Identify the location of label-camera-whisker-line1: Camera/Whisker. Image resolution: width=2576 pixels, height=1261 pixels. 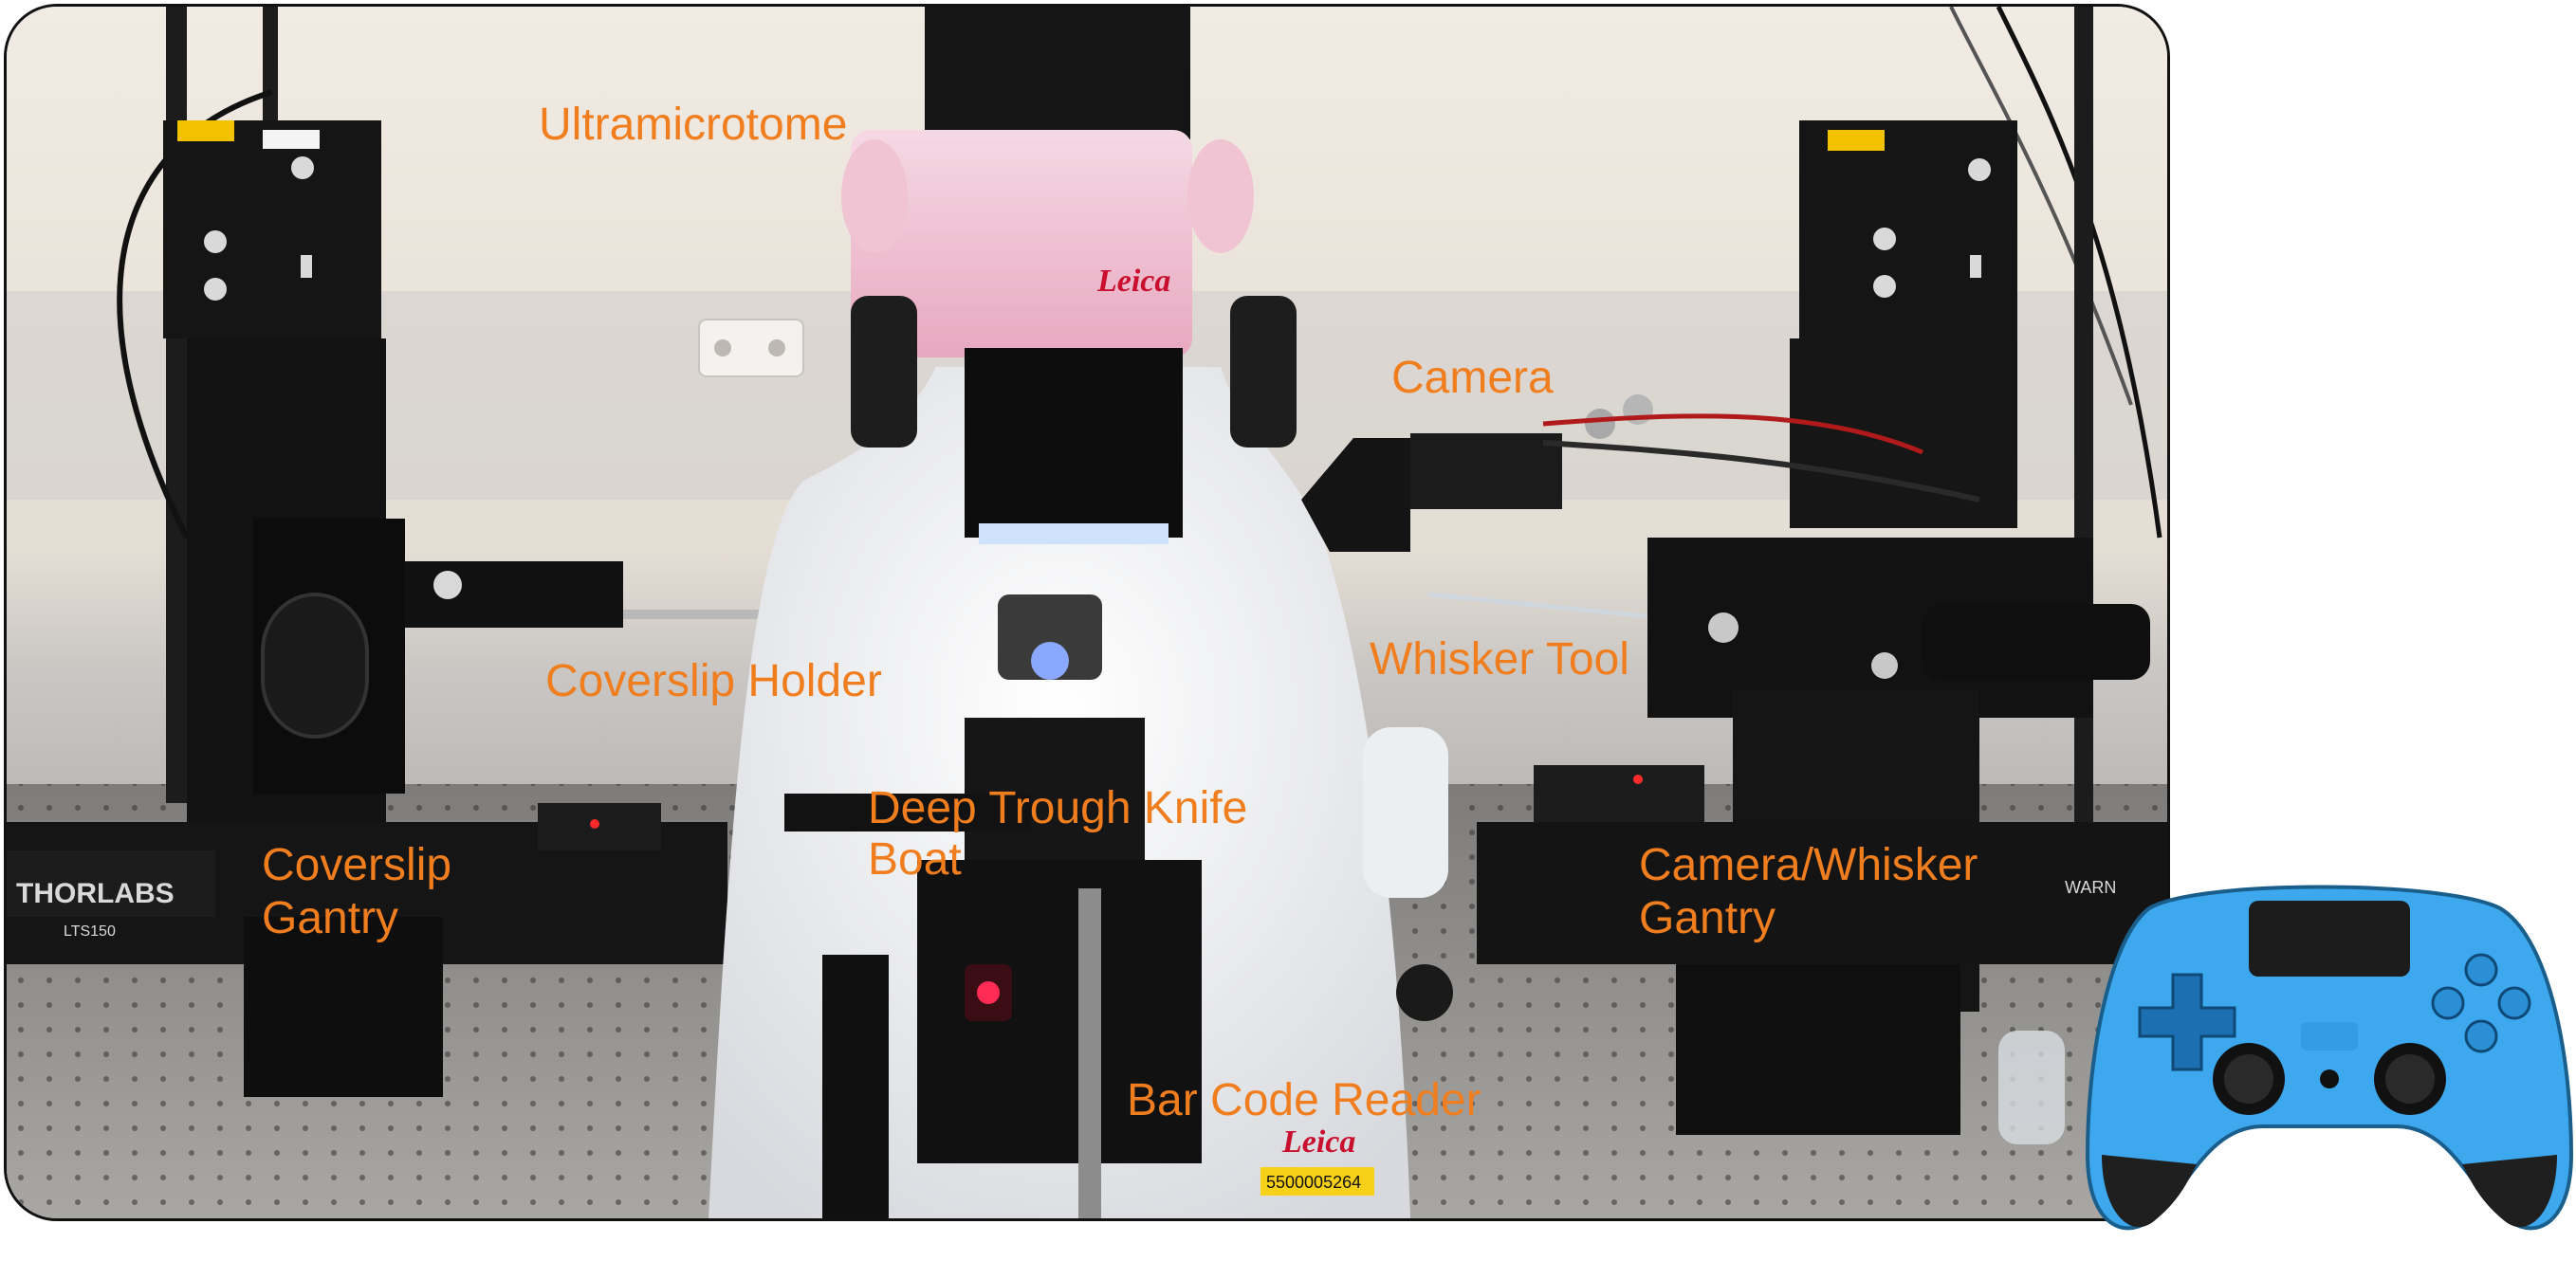
(1808, 865).